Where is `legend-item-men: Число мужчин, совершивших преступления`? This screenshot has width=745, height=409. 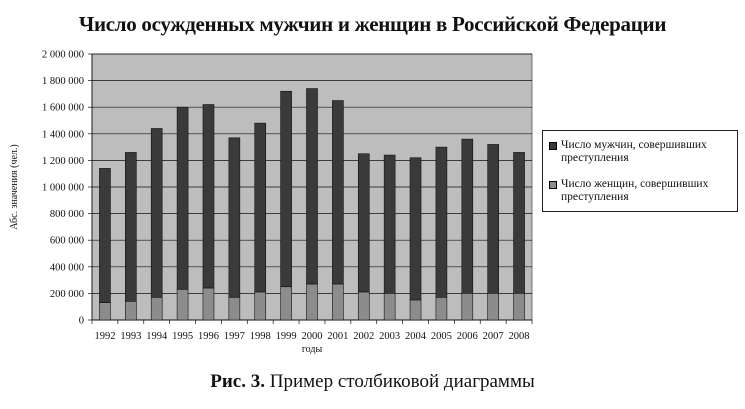
legend-item-men: Число мужчин, совершивших преступления is located at coordinates (642, 152).